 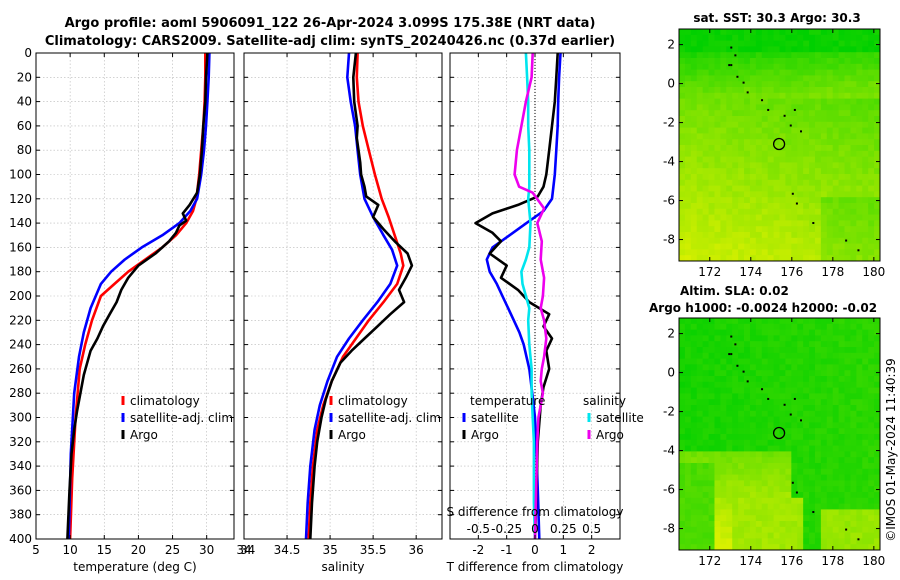 I want to click on x-tick-label: 36, so click(x=416, y=550).